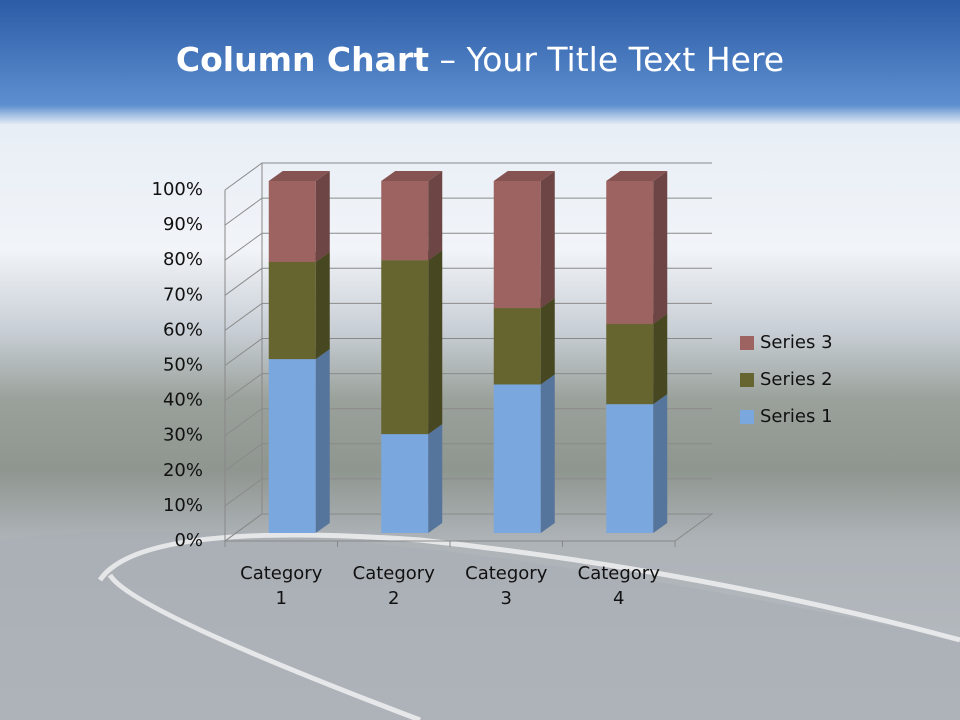  What do you see at coordinates (183, 365) in the screenshot?
I see `y-tick-label: 50%` at bounding box center [183, 365].